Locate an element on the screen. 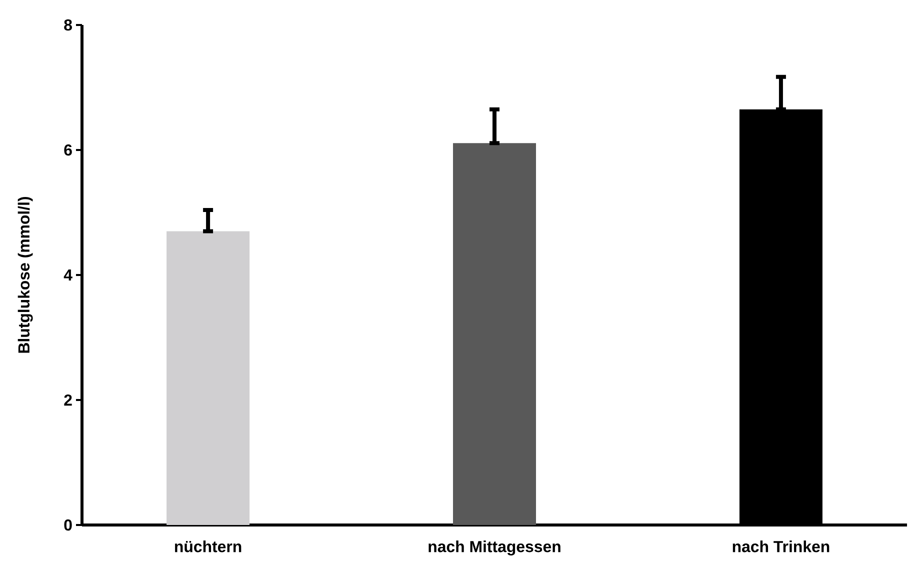 The image size is (916, 571). x-tick-label: nach Mittagessen is located at coordinates (494, 548).